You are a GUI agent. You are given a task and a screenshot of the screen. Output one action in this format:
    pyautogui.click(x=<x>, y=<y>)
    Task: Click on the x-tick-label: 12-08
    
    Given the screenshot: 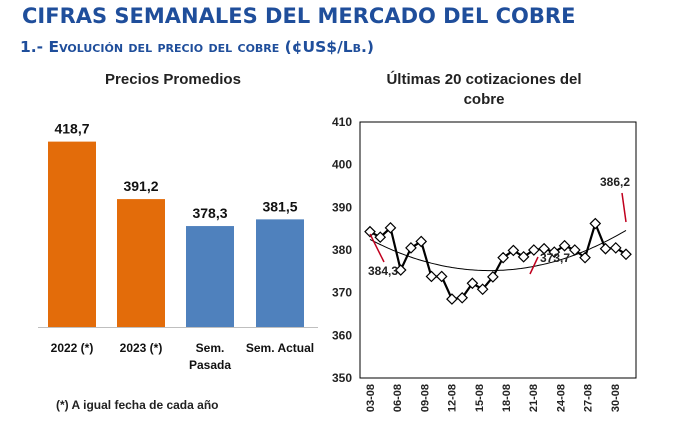 What is the action you would take?
    pyautogui.click(x=453, y=398)
    